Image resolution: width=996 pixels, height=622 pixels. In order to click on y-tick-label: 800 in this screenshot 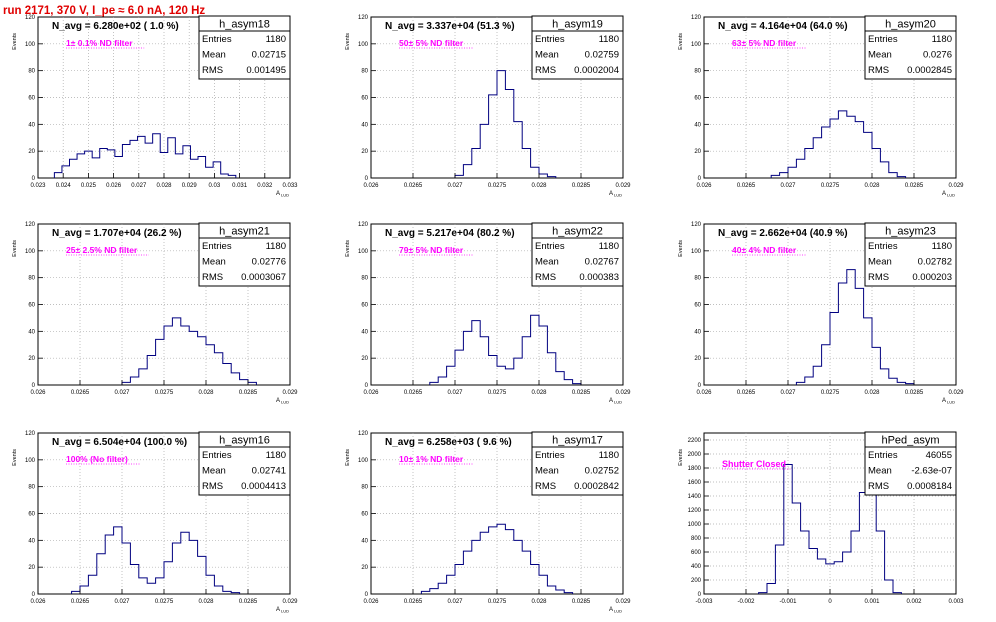, I will do `click(696, 539)`.